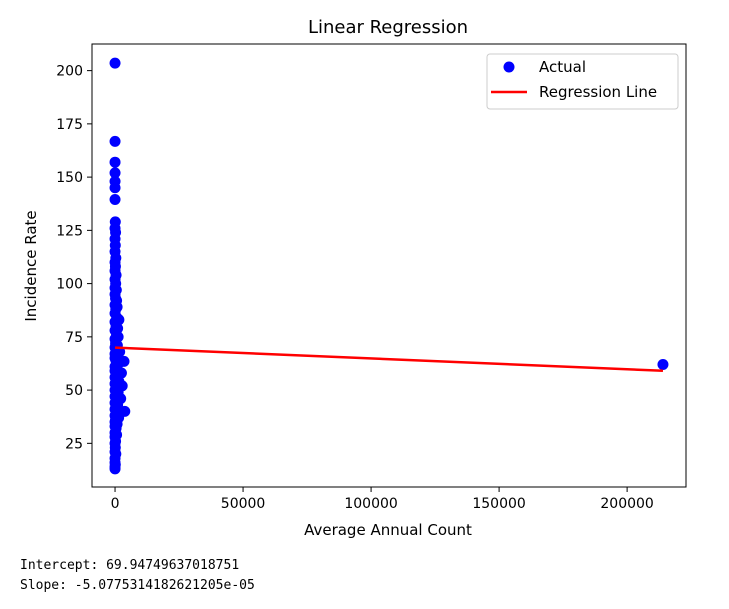 Image resolution: width=729 pixels, height=609 pixels. What do you see at coordinates (69, 178) in the screenshot?
I see `y-tick-label: 150` at bounding box center [69, 178].